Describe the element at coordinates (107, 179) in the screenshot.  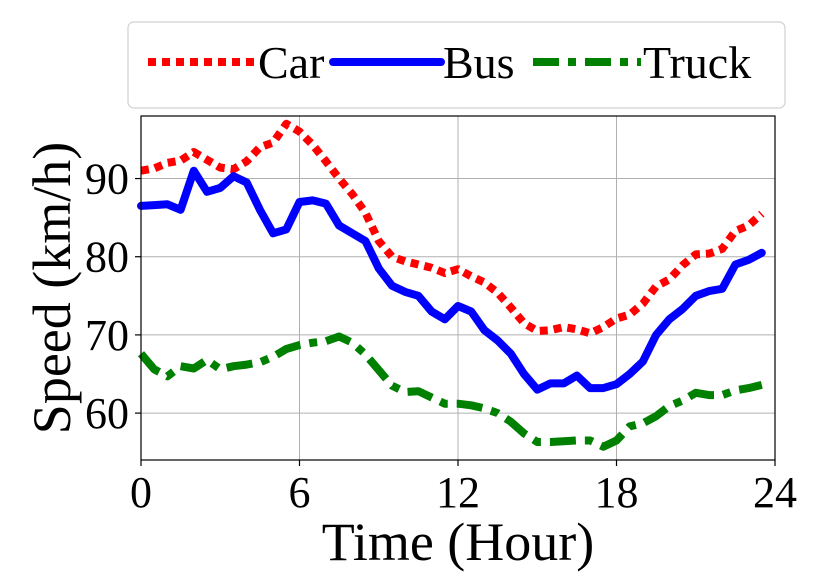
I see `y-tick-label: 90` at that location.